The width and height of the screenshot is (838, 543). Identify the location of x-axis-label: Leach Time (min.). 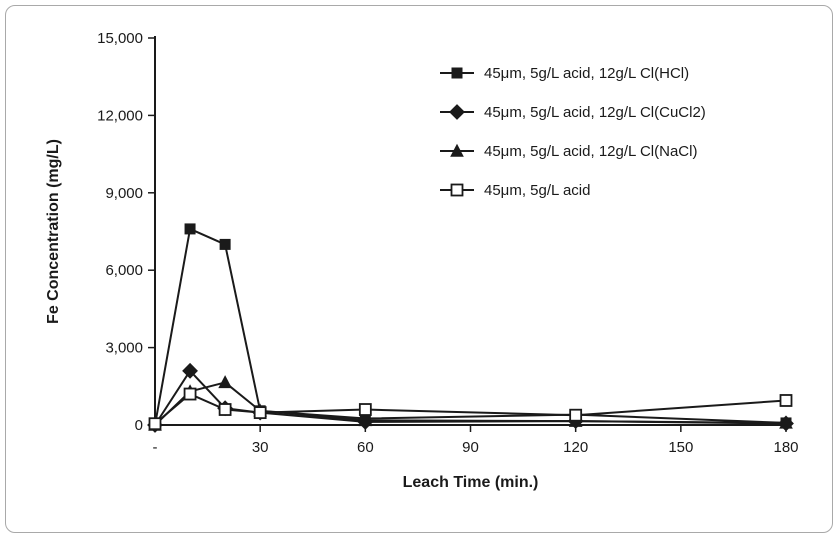
(471, 482).